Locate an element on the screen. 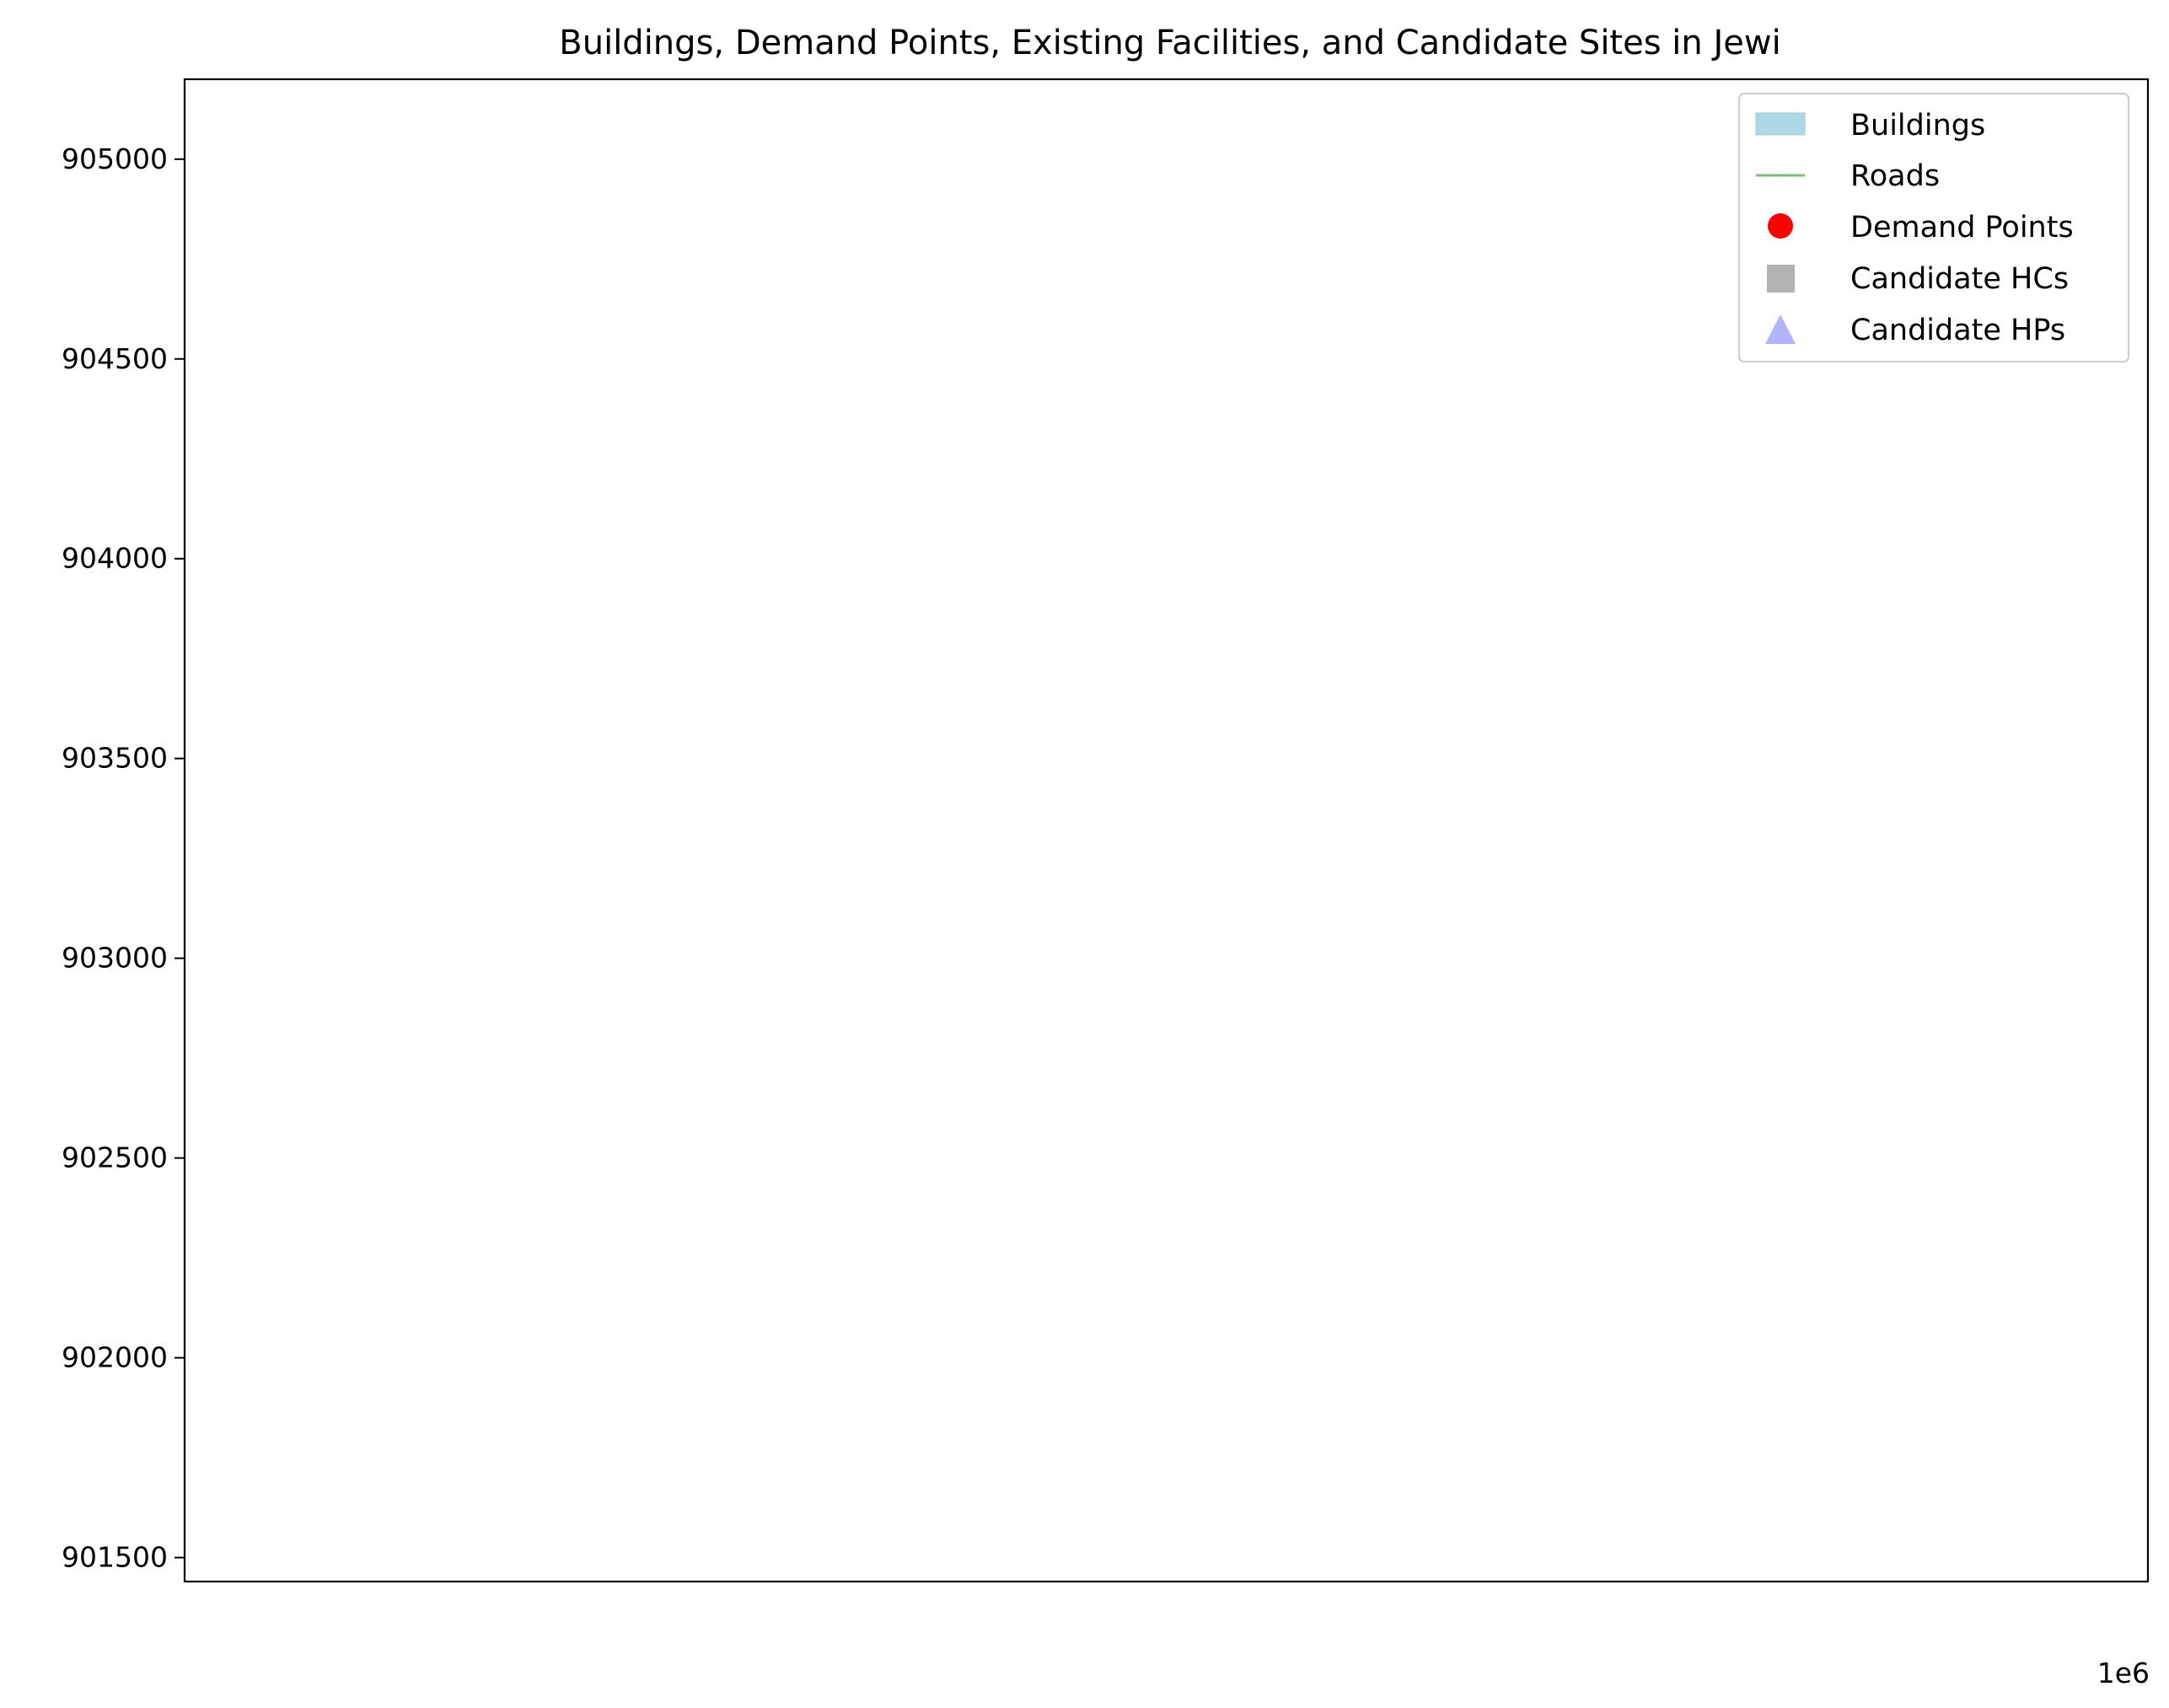  y-tick-label: 902500 is located at coordinates (115, 1157).